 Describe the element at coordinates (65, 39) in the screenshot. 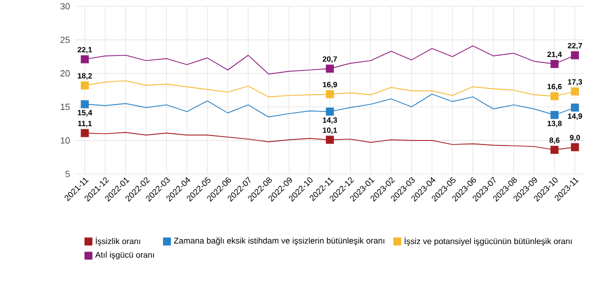

I see `y-tick-label: 25` at that location.